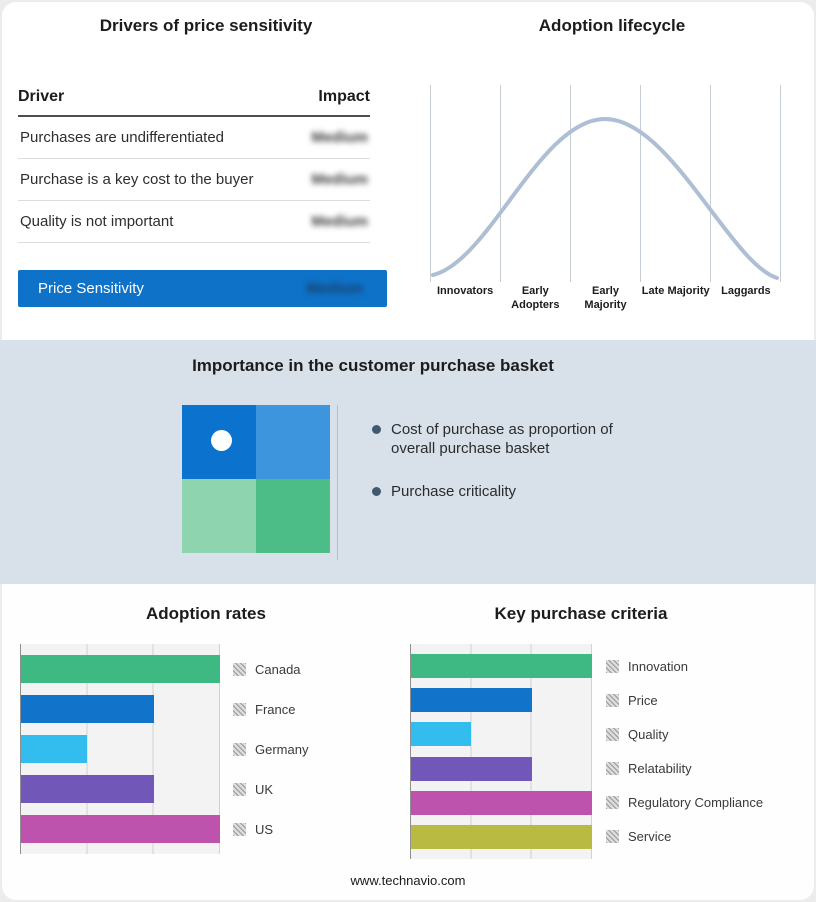  I want to click on legend-item-france: France, so click(313, 709).